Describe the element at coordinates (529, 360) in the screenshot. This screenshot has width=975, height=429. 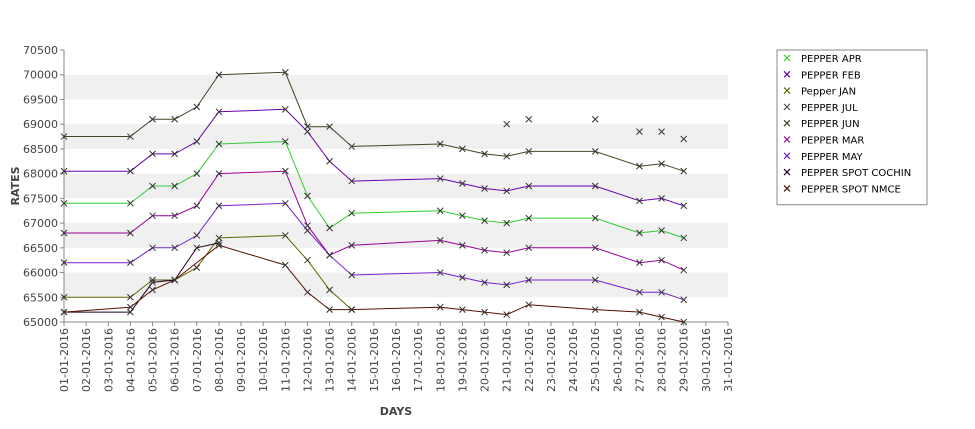
I see `x-tick-label: 22-01-2016` at that location.